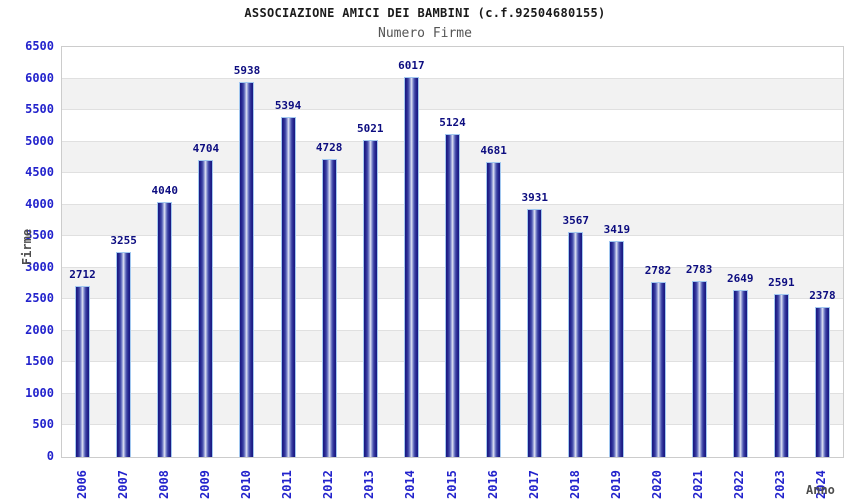 The width and height of the screenshot is (850, 500). I want to click on x-tick-2010: 2010, so click(245, 484).